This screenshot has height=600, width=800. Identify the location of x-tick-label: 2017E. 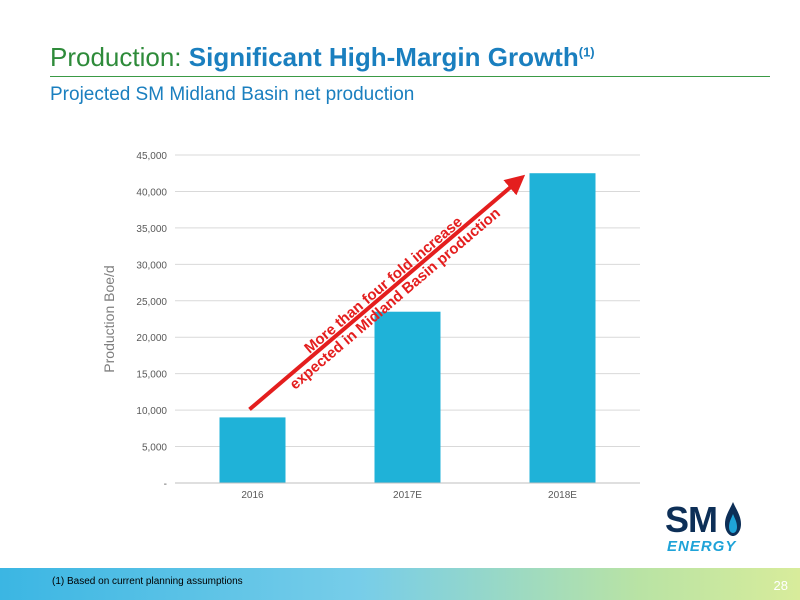
(407, 495).